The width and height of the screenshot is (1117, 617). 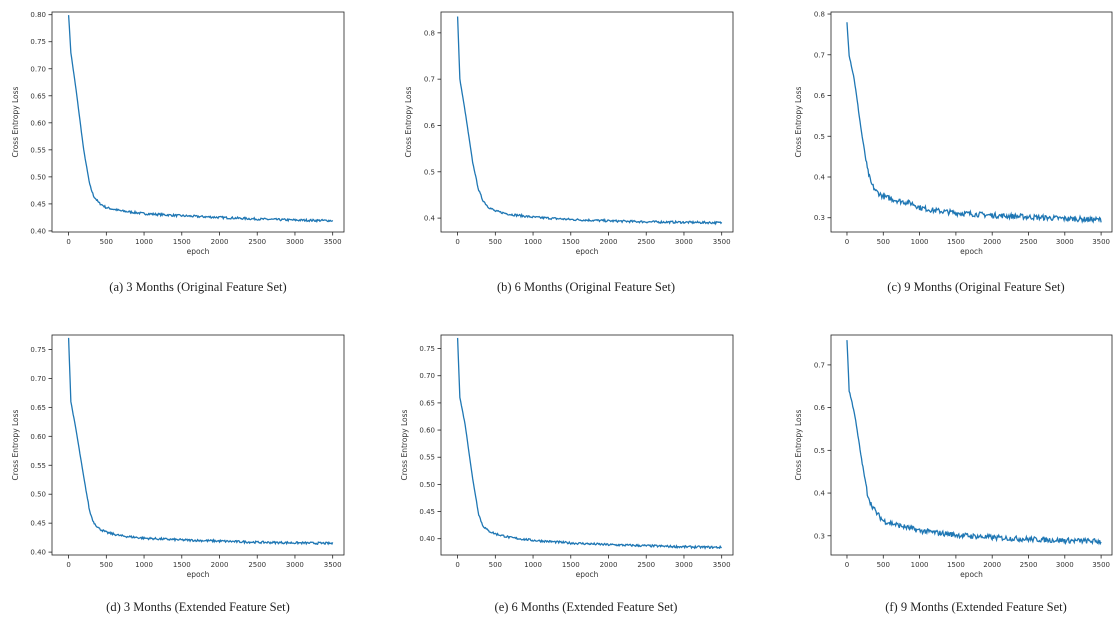 What do you see at coordinates (976, 607) in the screenshot?
I see `subfigure-caption: (f) 9 Months (Extended Feature Set)` at bounding box center [976, 607].